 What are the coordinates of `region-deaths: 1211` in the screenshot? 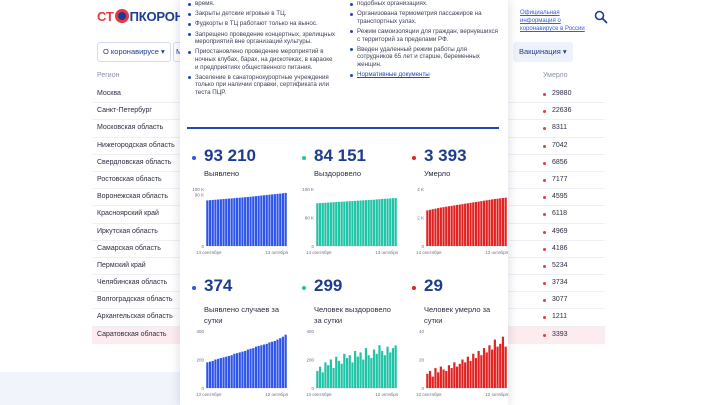 It's located at (560, 317).